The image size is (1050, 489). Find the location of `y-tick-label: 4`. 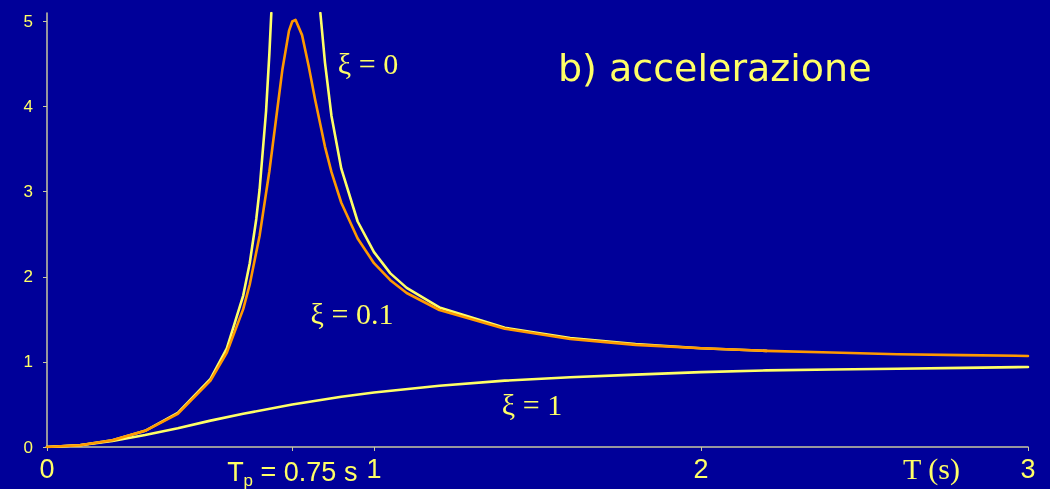

y-tick-label: 4 is located at coordinates (28, 107).